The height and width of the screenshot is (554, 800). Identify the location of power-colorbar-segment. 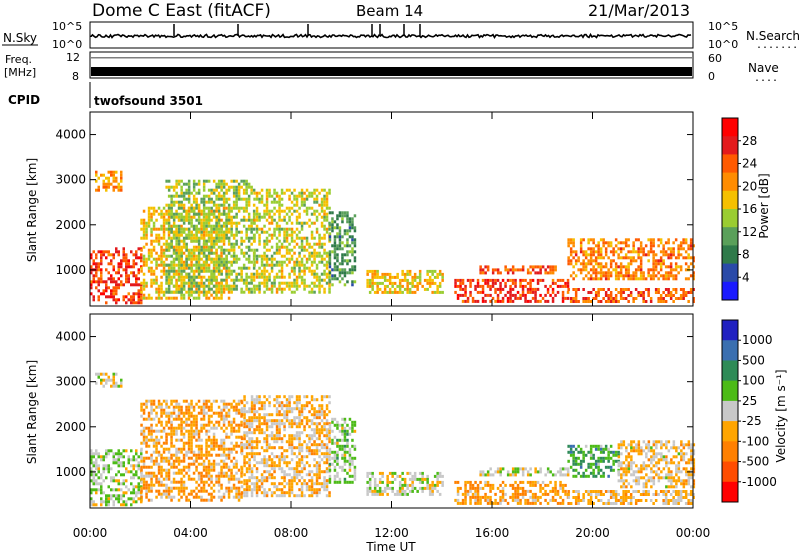
(730, 182).